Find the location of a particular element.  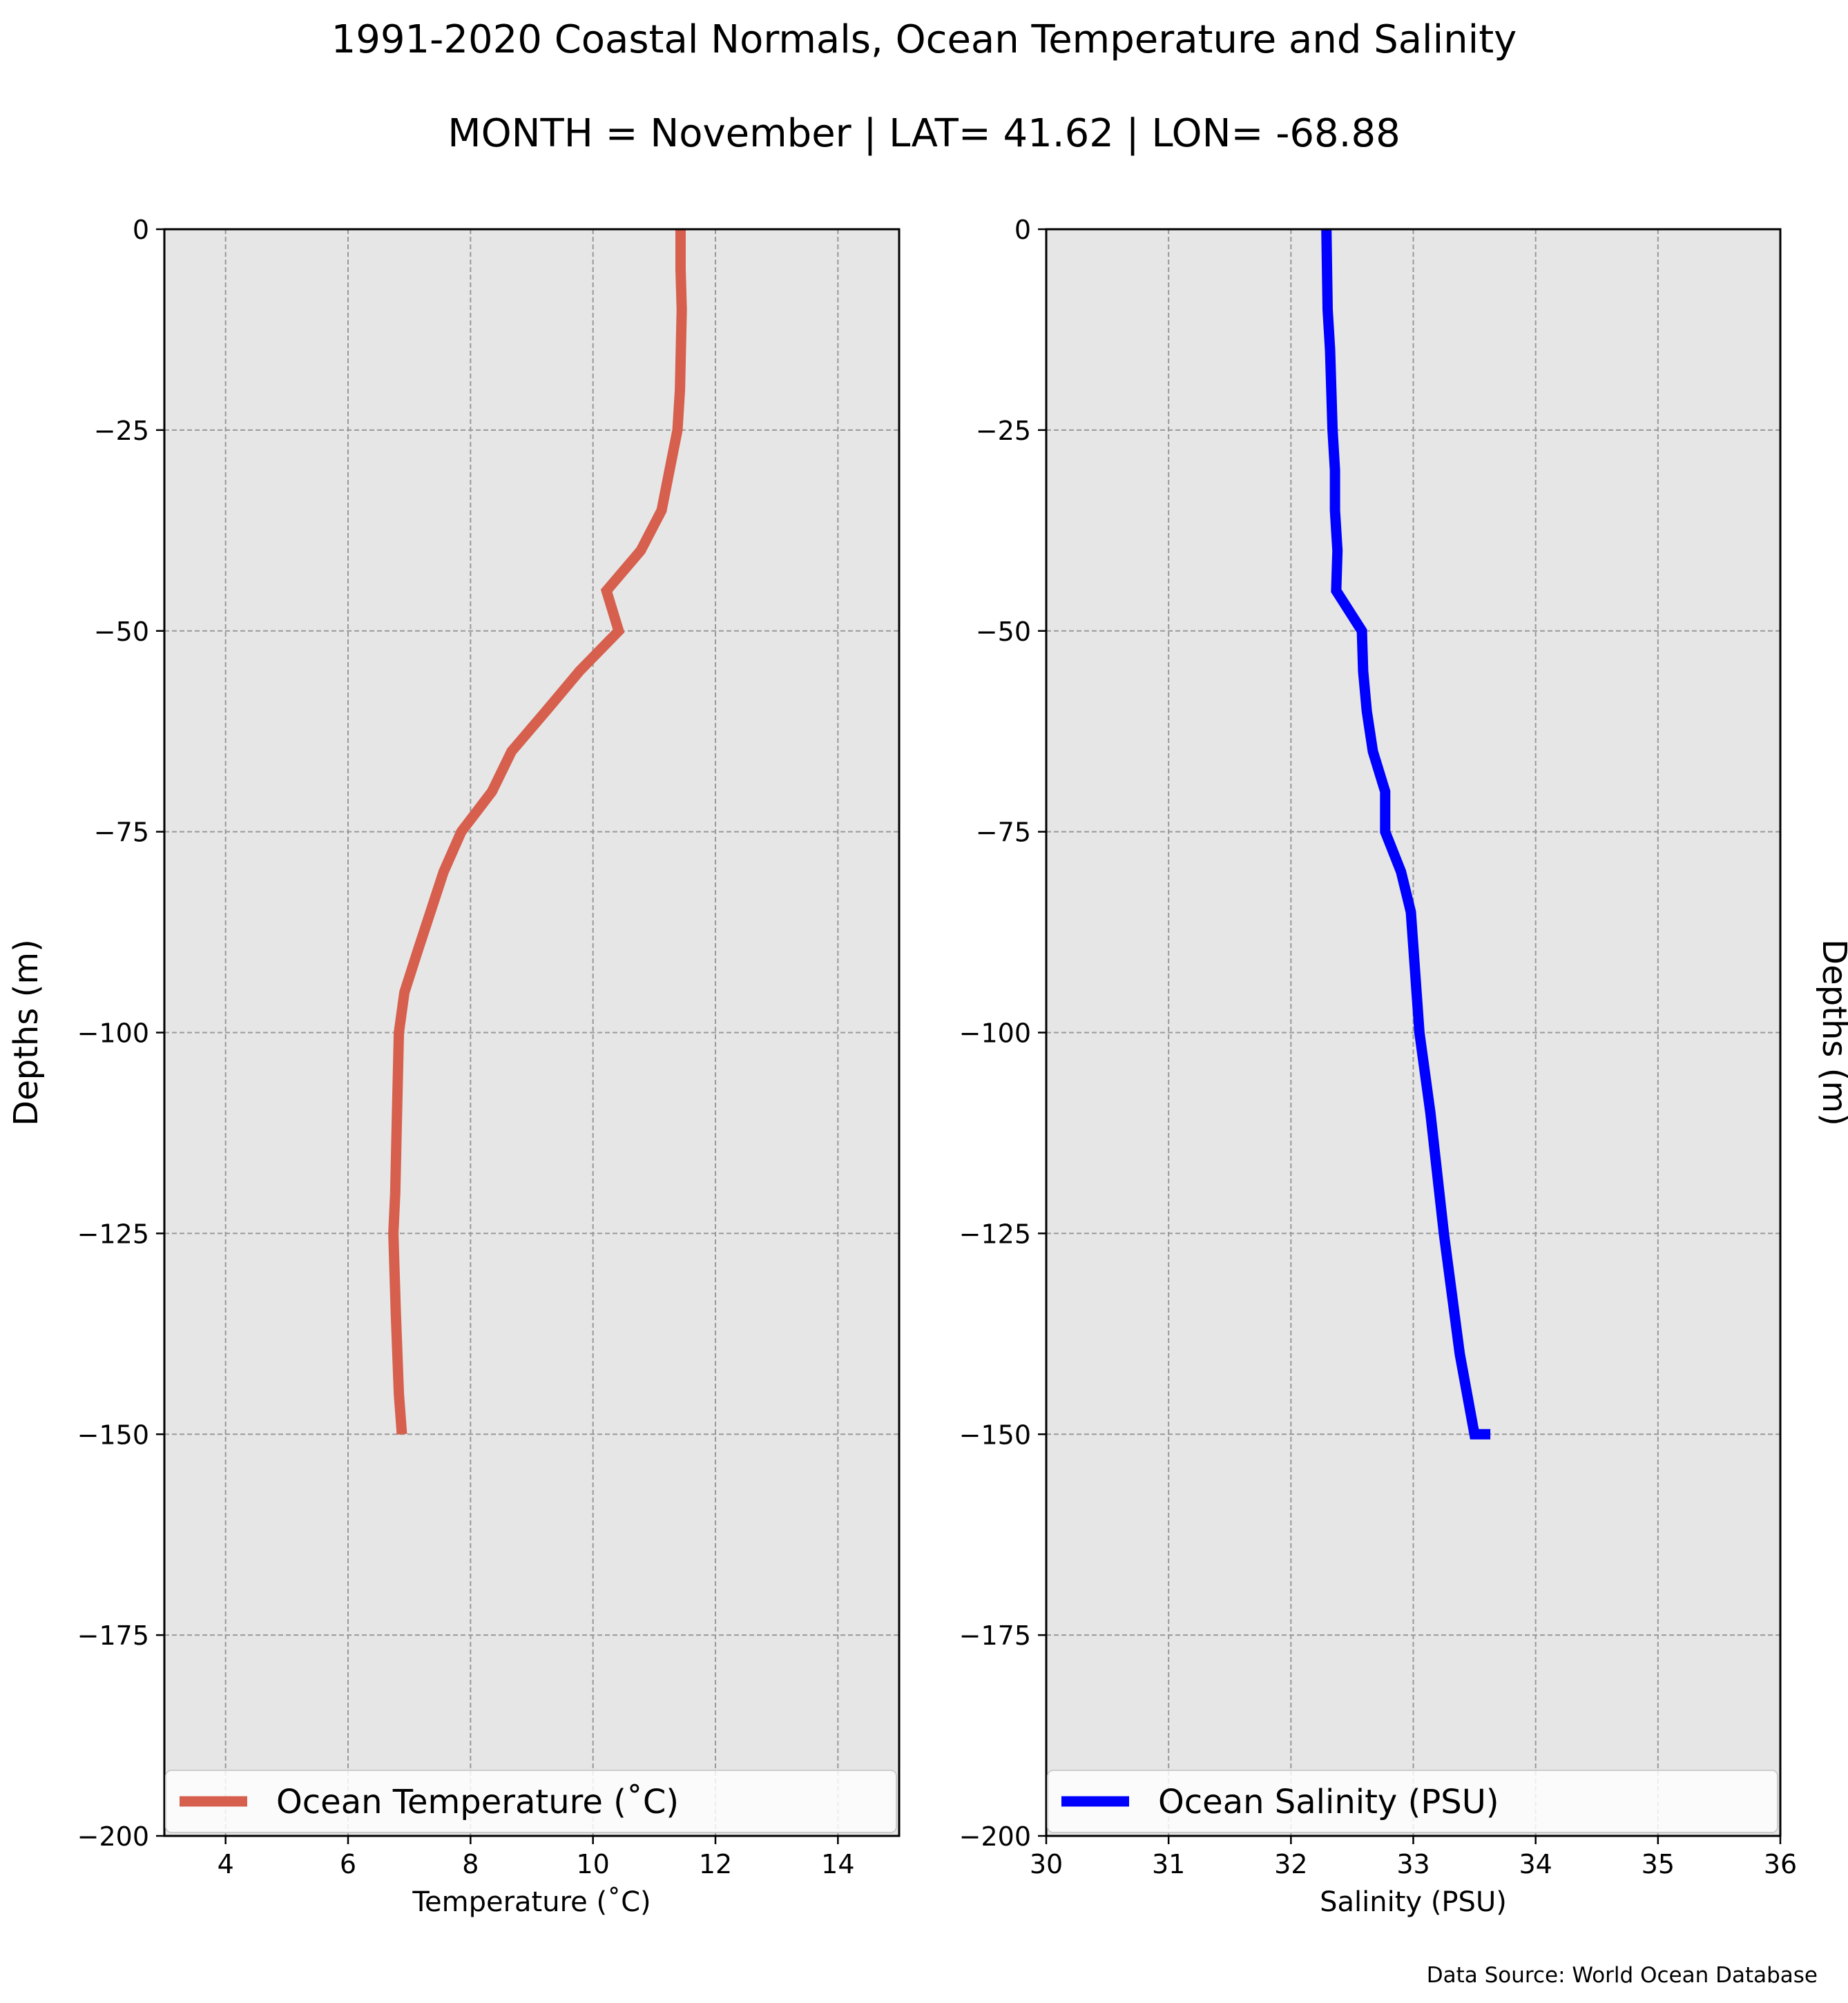

temperature-x-tick-label: 4 is located at coordinates (226, 1864).